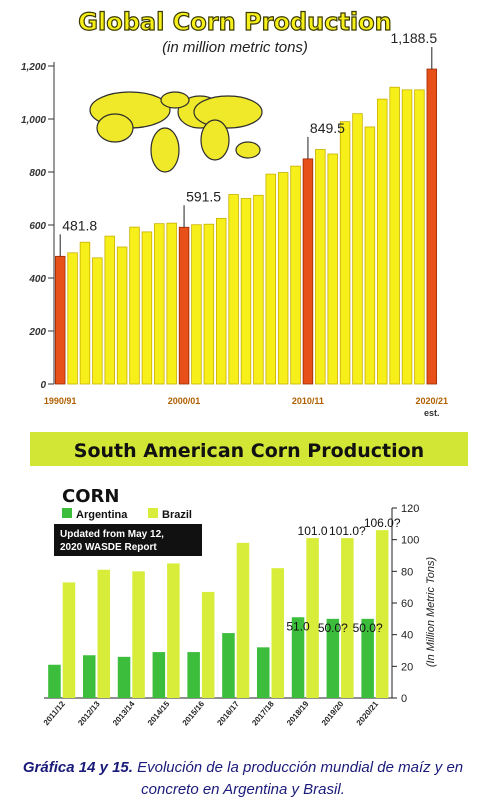  I want to click on global-est-label: est., so click(432, 413).